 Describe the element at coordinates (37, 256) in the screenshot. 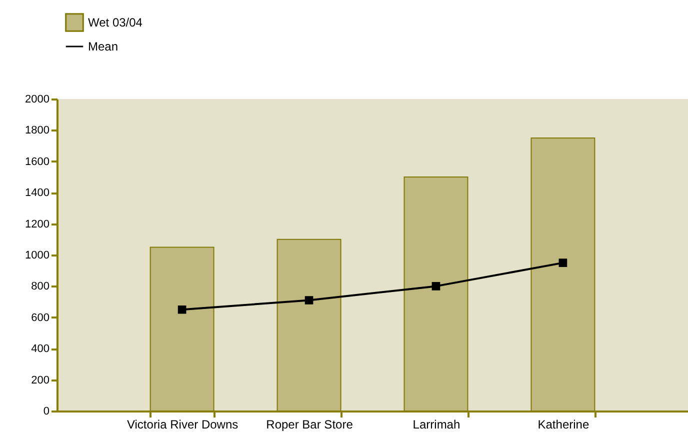

I see `y-tick-label: 1000` at that location.